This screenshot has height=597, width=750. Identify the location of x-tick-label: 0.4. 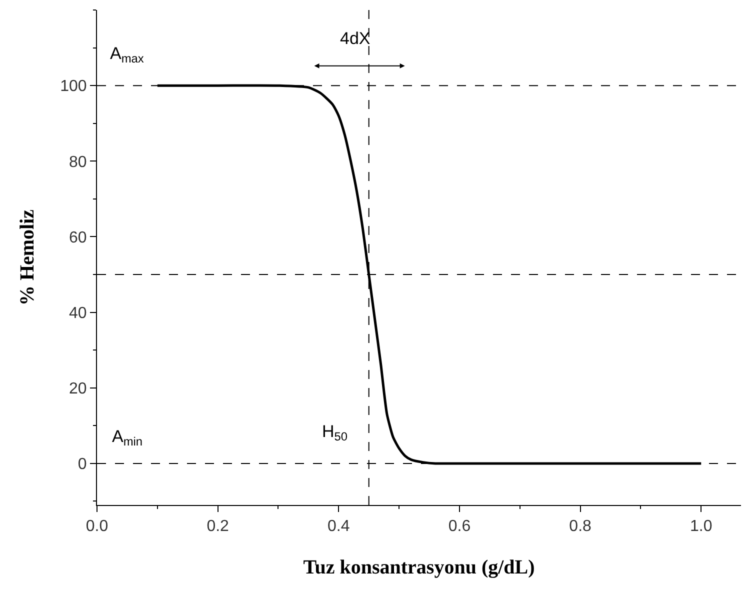
(339, 527).